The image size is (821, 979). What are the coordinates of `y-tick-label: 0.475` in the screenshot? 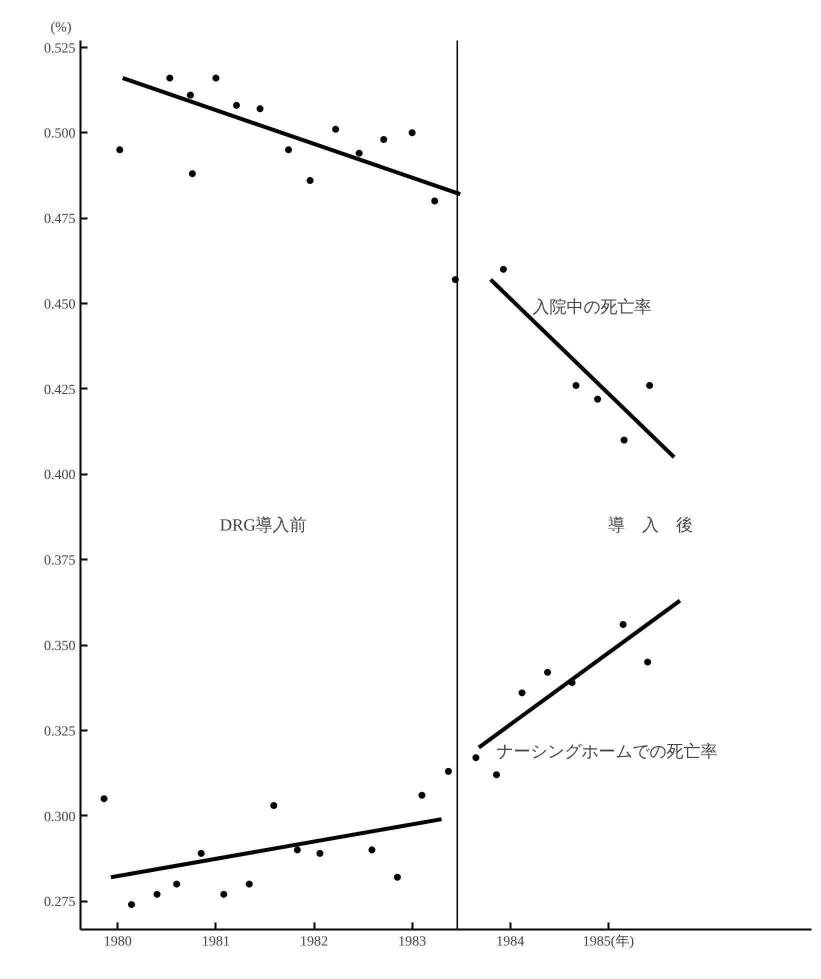 It's located at (60, 220).